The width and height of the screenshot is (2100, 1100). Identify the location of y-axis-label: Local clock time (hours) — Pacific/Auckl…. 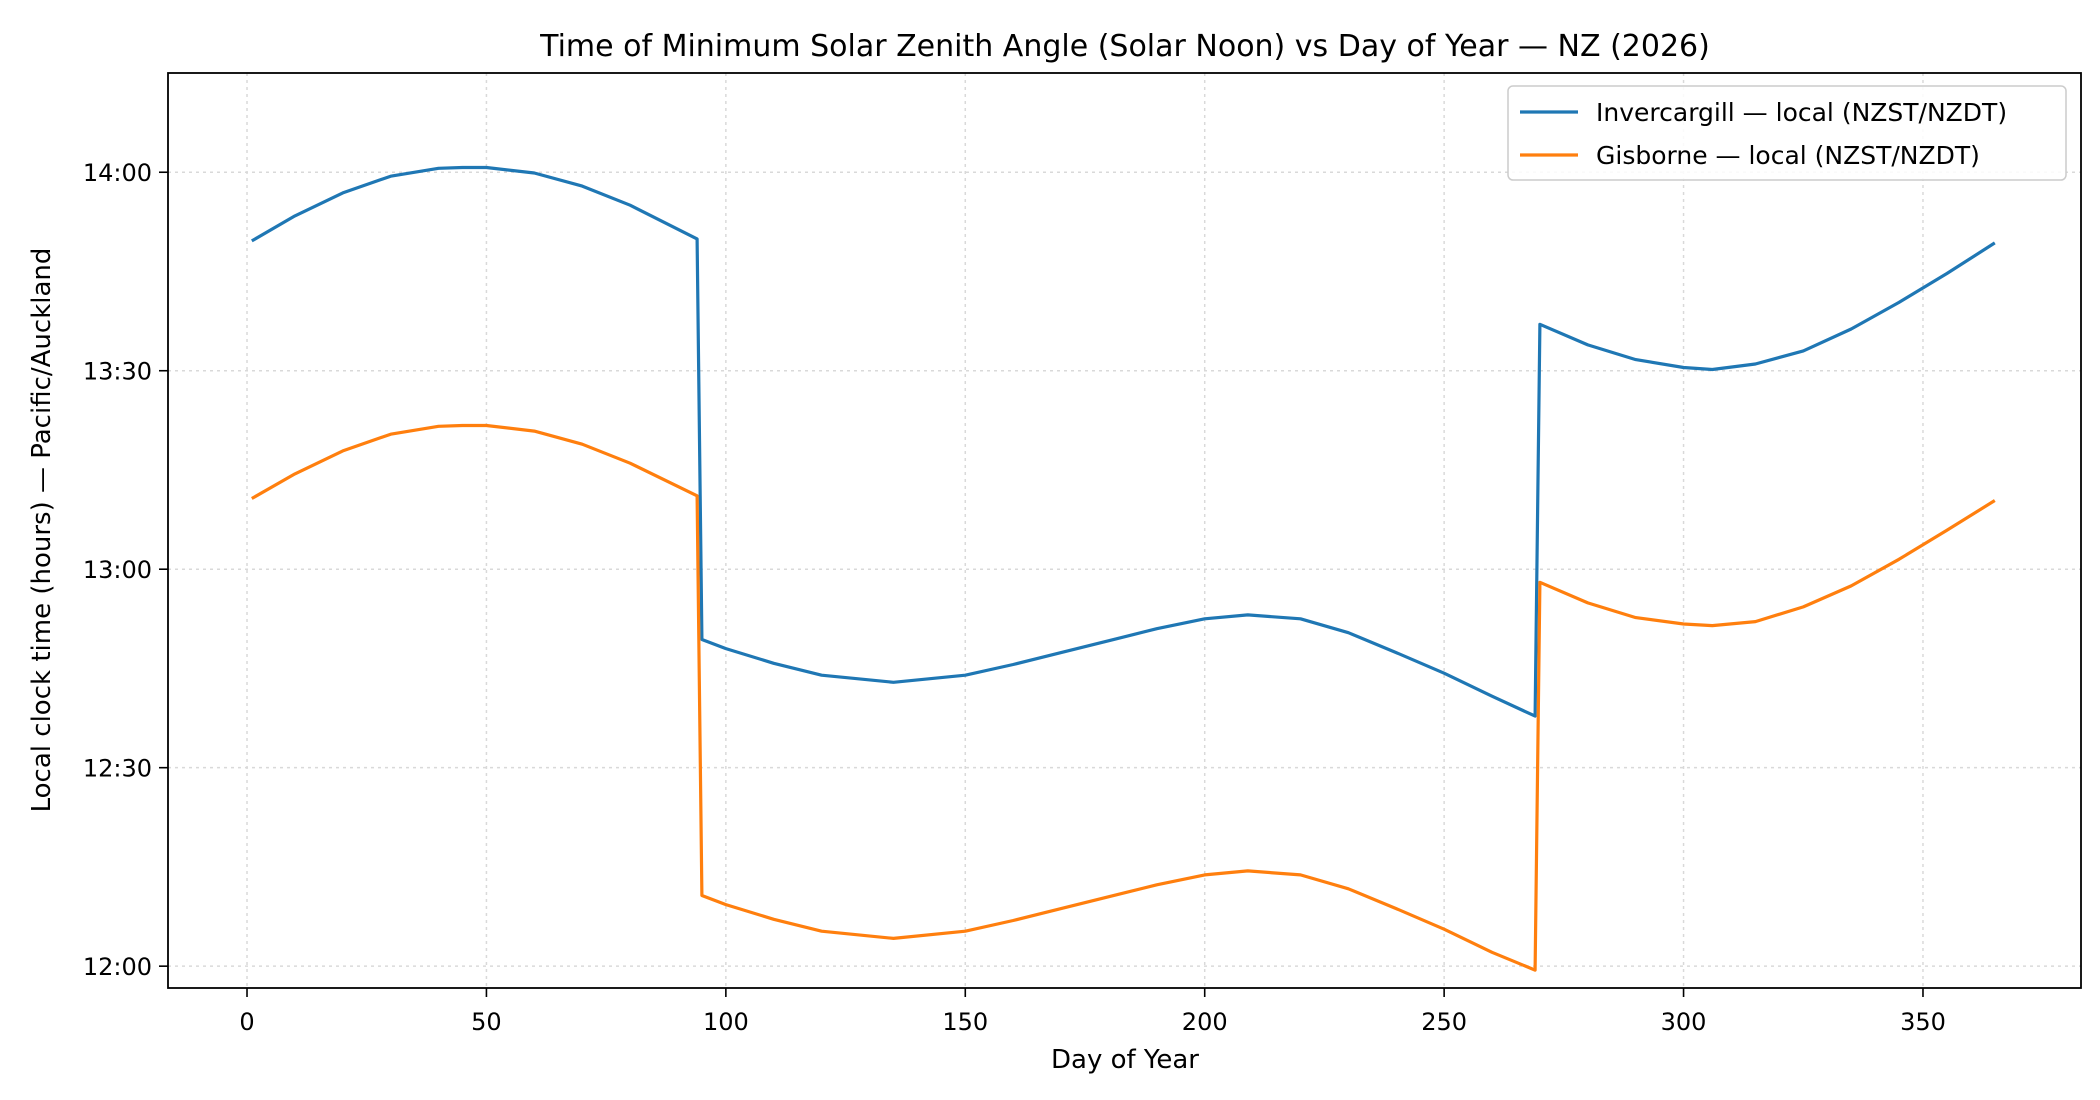
(42, 530).